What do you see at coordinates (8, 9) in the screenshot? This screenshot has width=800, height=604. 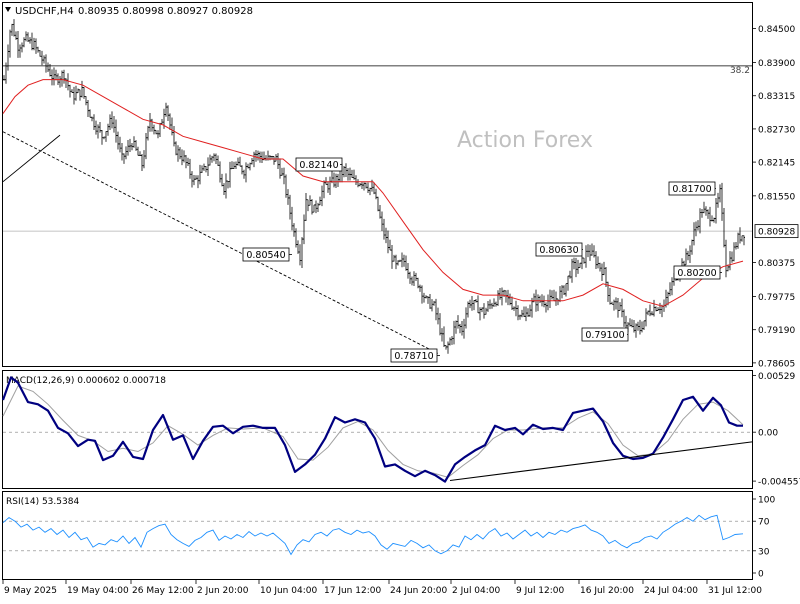 I see `dropdown-triangle-icon` at bounding box center [8, 9].